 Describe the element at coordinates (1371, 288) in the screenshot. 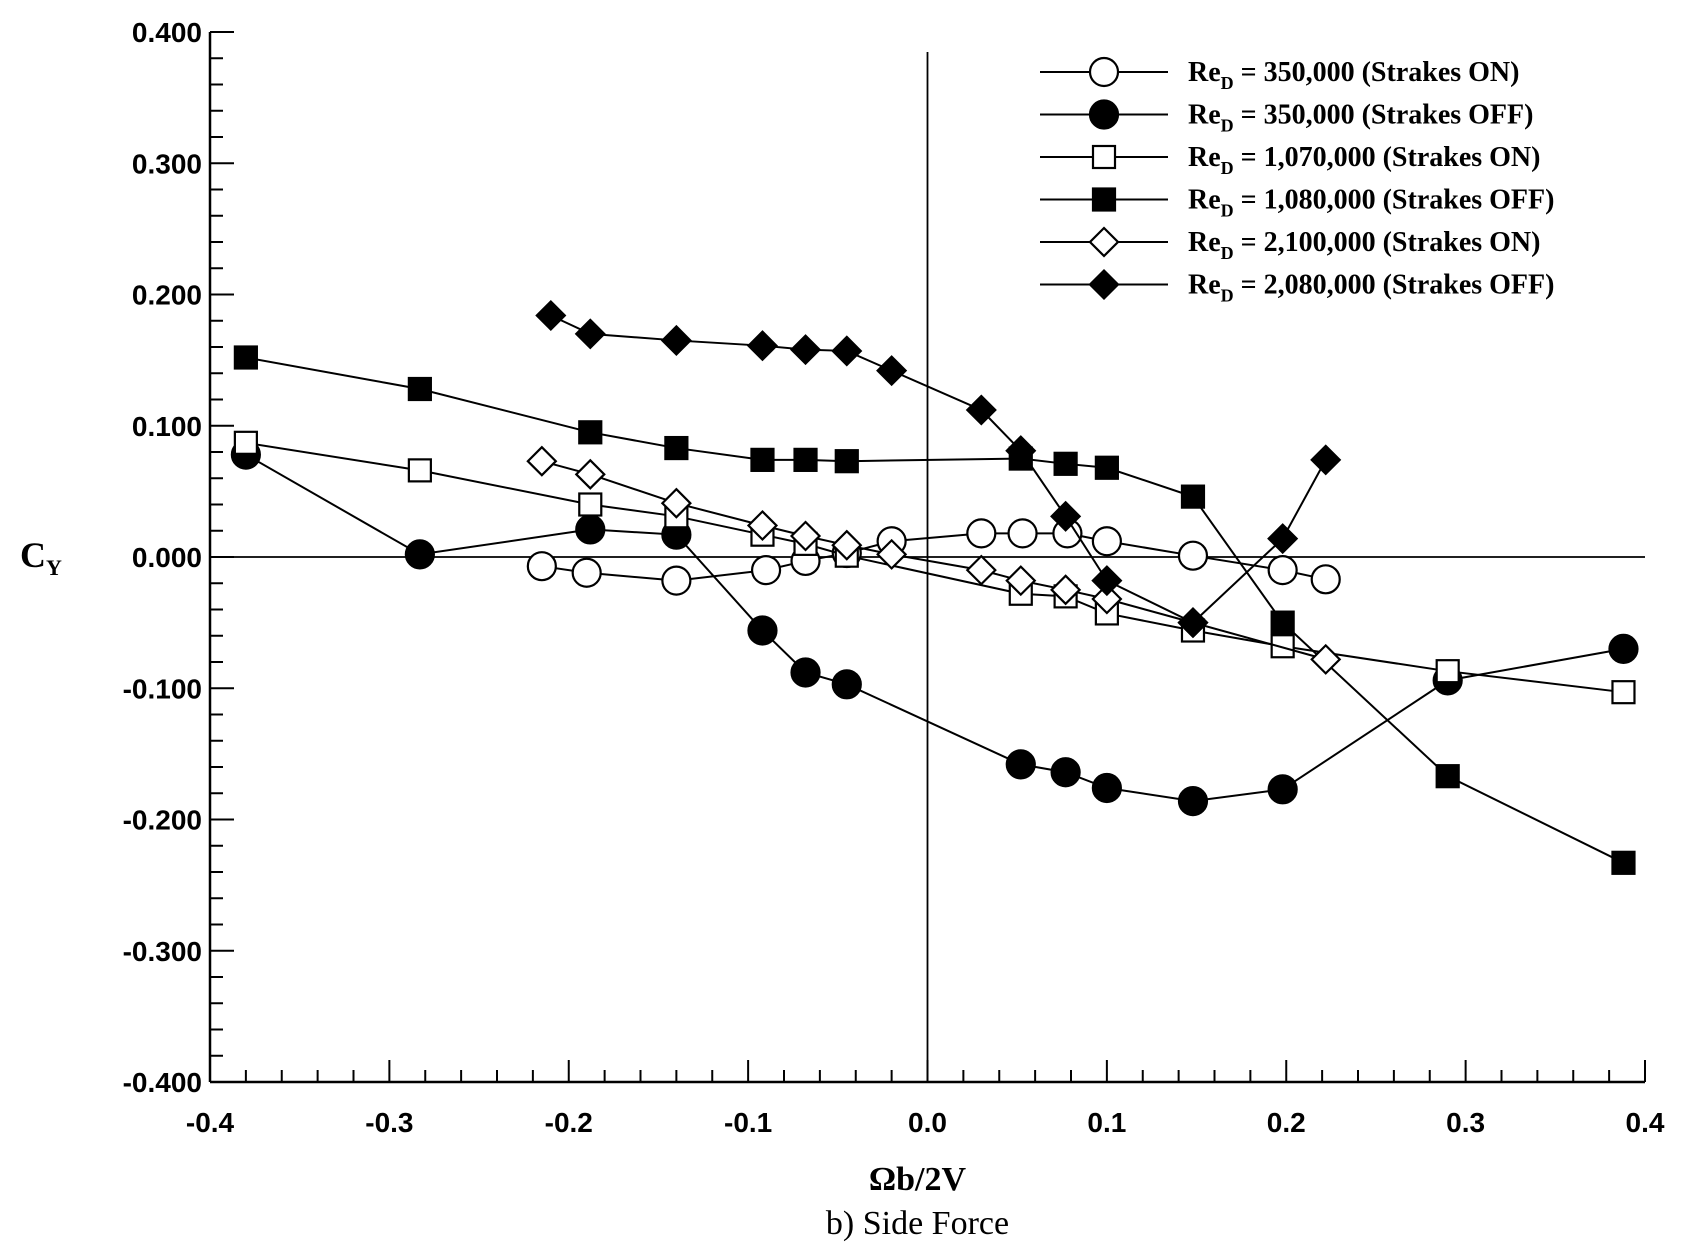

I see `legend-label: ReD = 2,080,000 (Strakes OFF)` at that location.